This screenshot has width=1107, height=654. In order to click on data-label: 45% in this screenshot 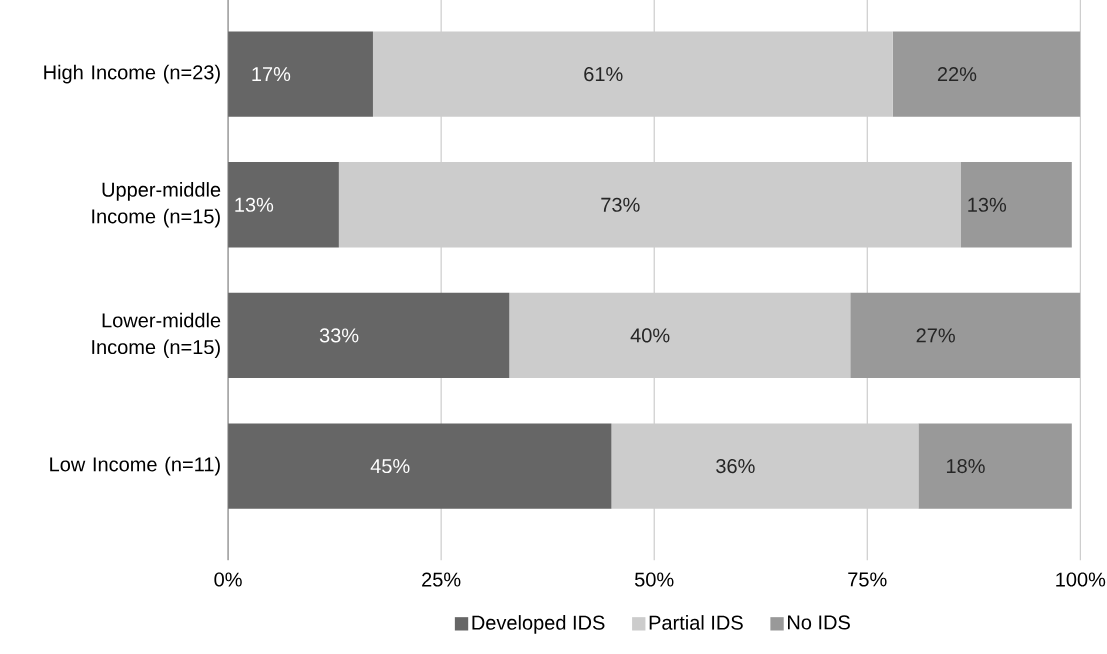, I will do `click(390, 466)`.